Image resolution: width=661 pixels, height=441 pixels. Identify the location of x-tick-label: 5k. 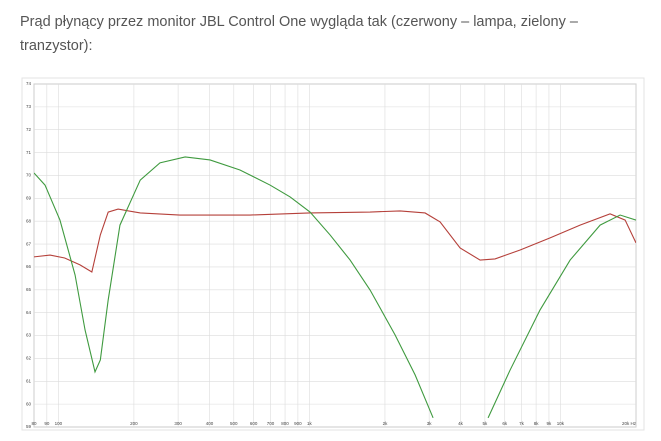
(485, 423).